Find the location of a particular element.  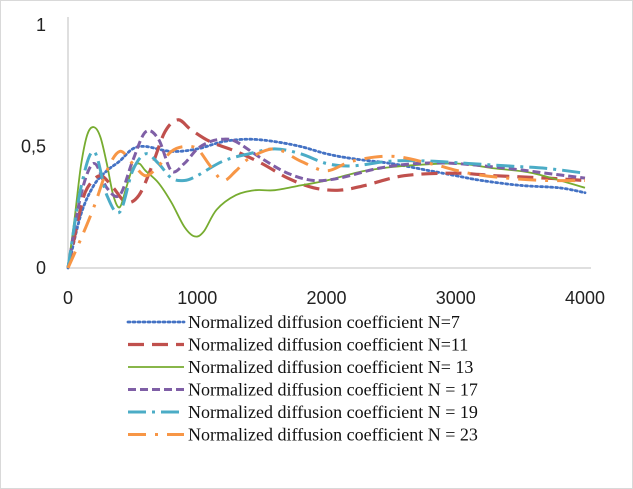

legend-label-6: Normalized diffusion coefficient N = 23 is located at coordinates (333, 435).